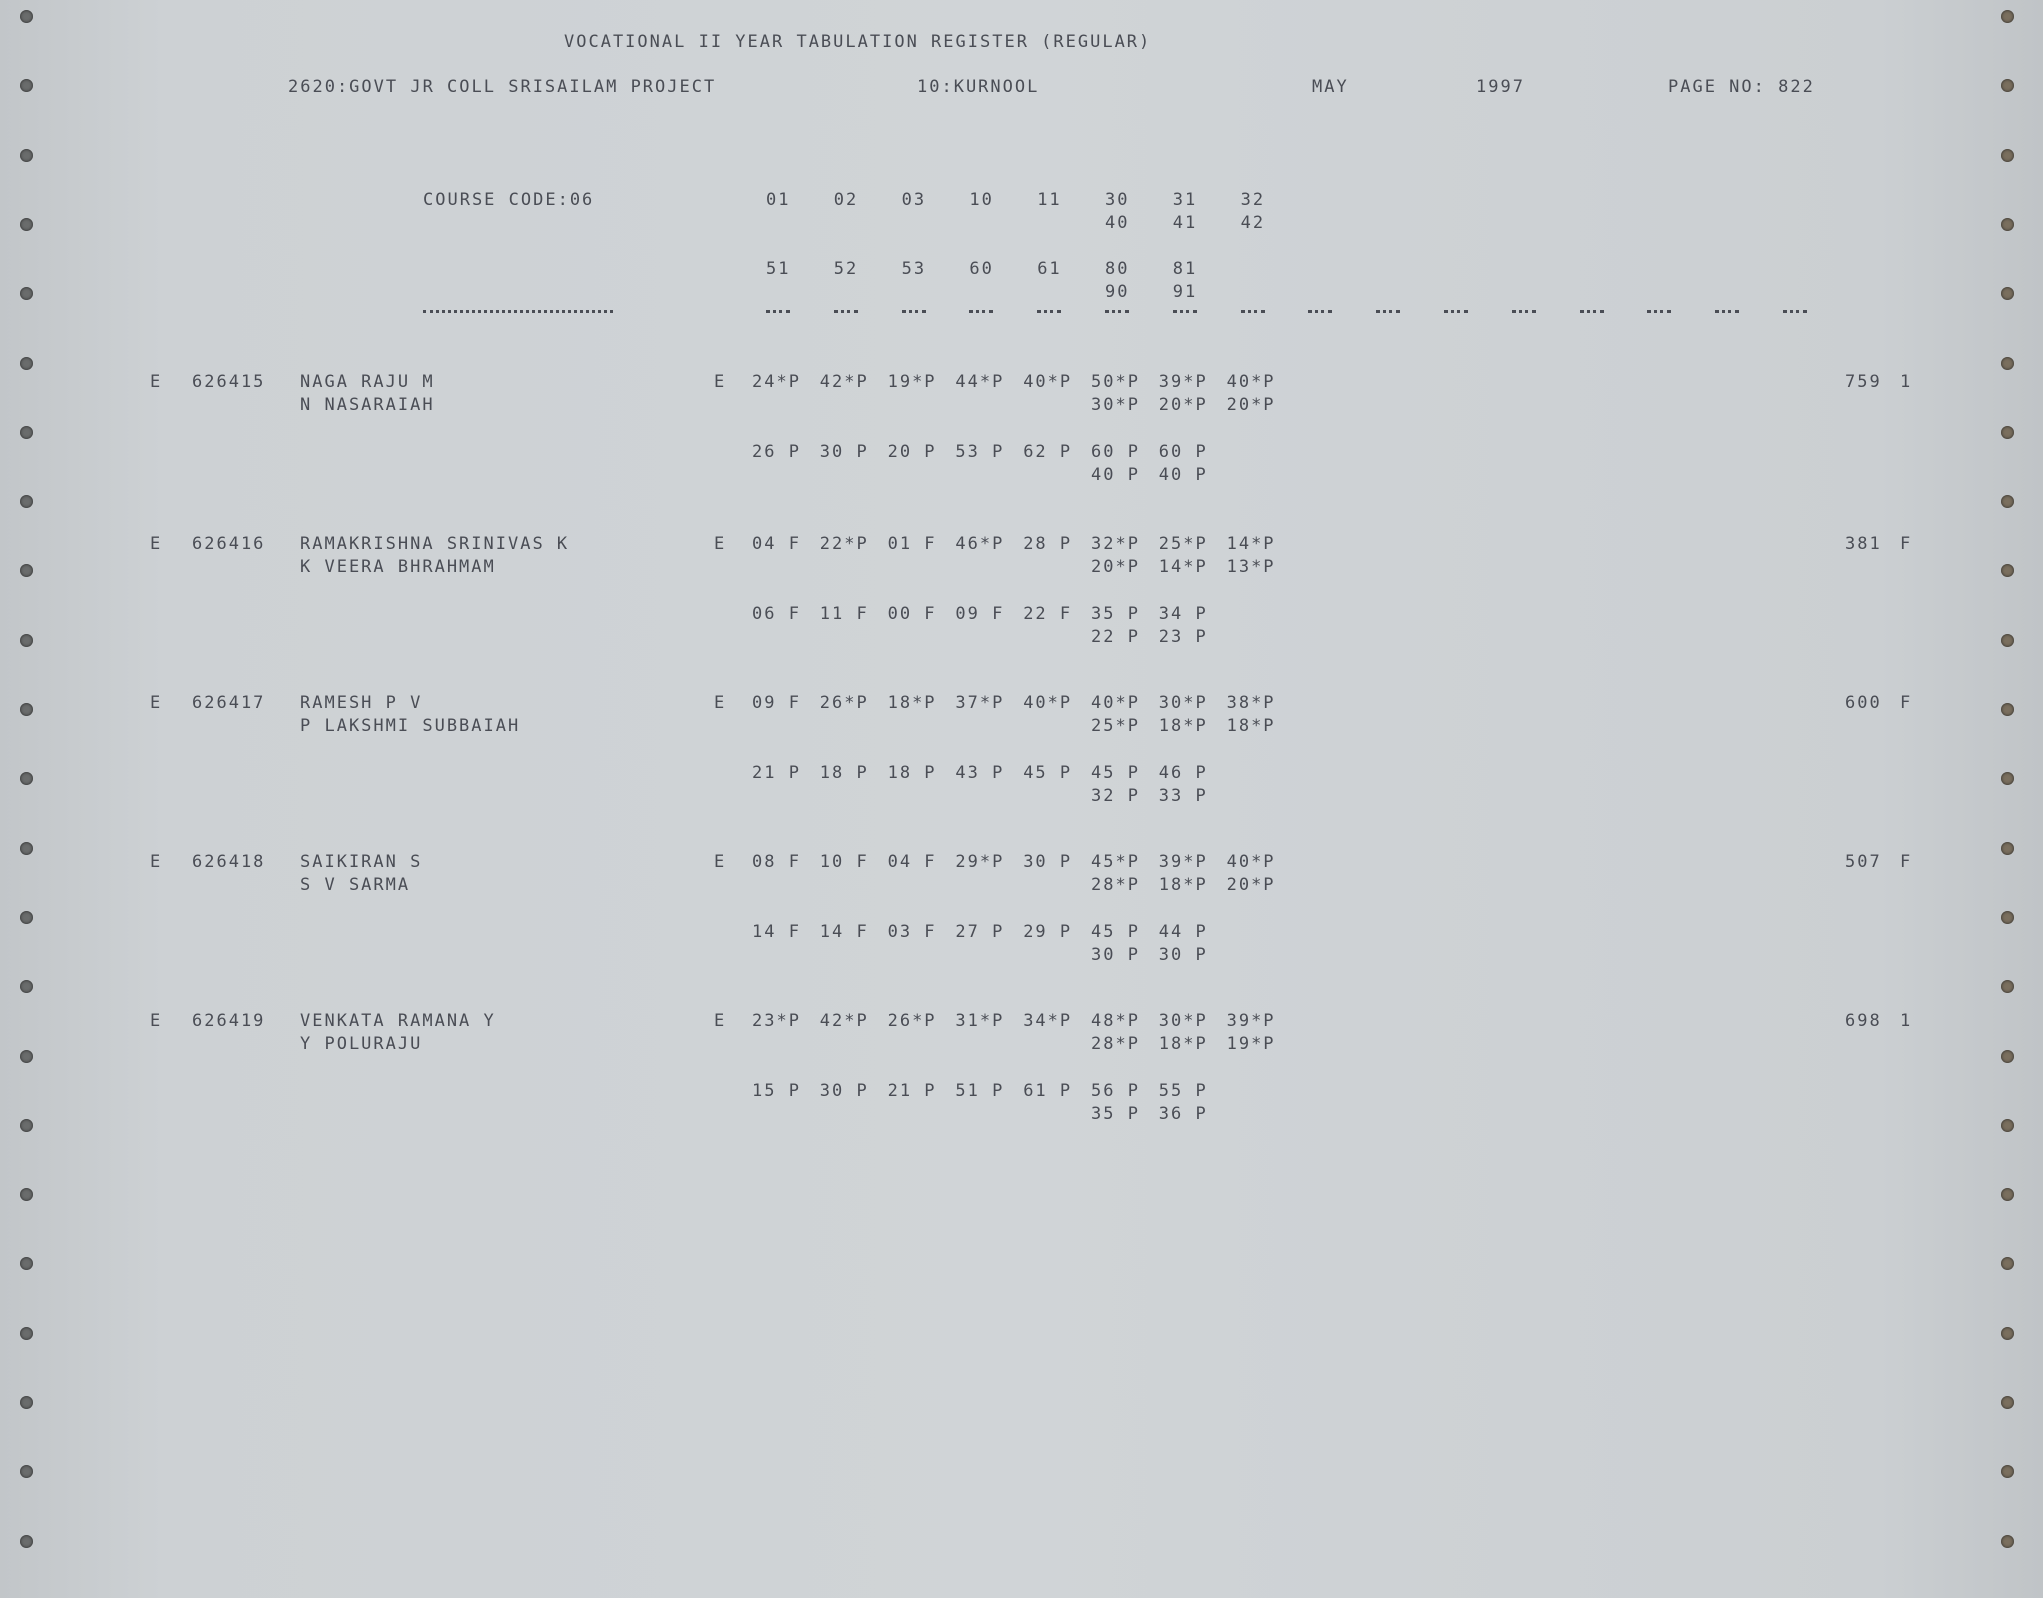  Describe the element at coordinates (980, 862) in the screenshot. I see `subject-mark: 29*P` at that location.